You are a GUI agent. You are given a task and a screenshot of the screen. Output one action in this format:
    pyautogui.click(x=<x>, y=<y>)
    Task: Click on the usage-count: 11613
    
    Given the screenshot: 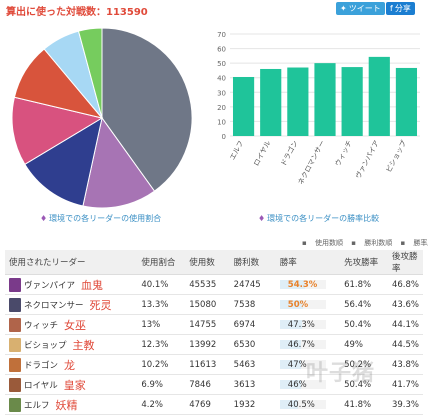 What is the action you would take?
    pyautogui.click(x=207, y=364)
    